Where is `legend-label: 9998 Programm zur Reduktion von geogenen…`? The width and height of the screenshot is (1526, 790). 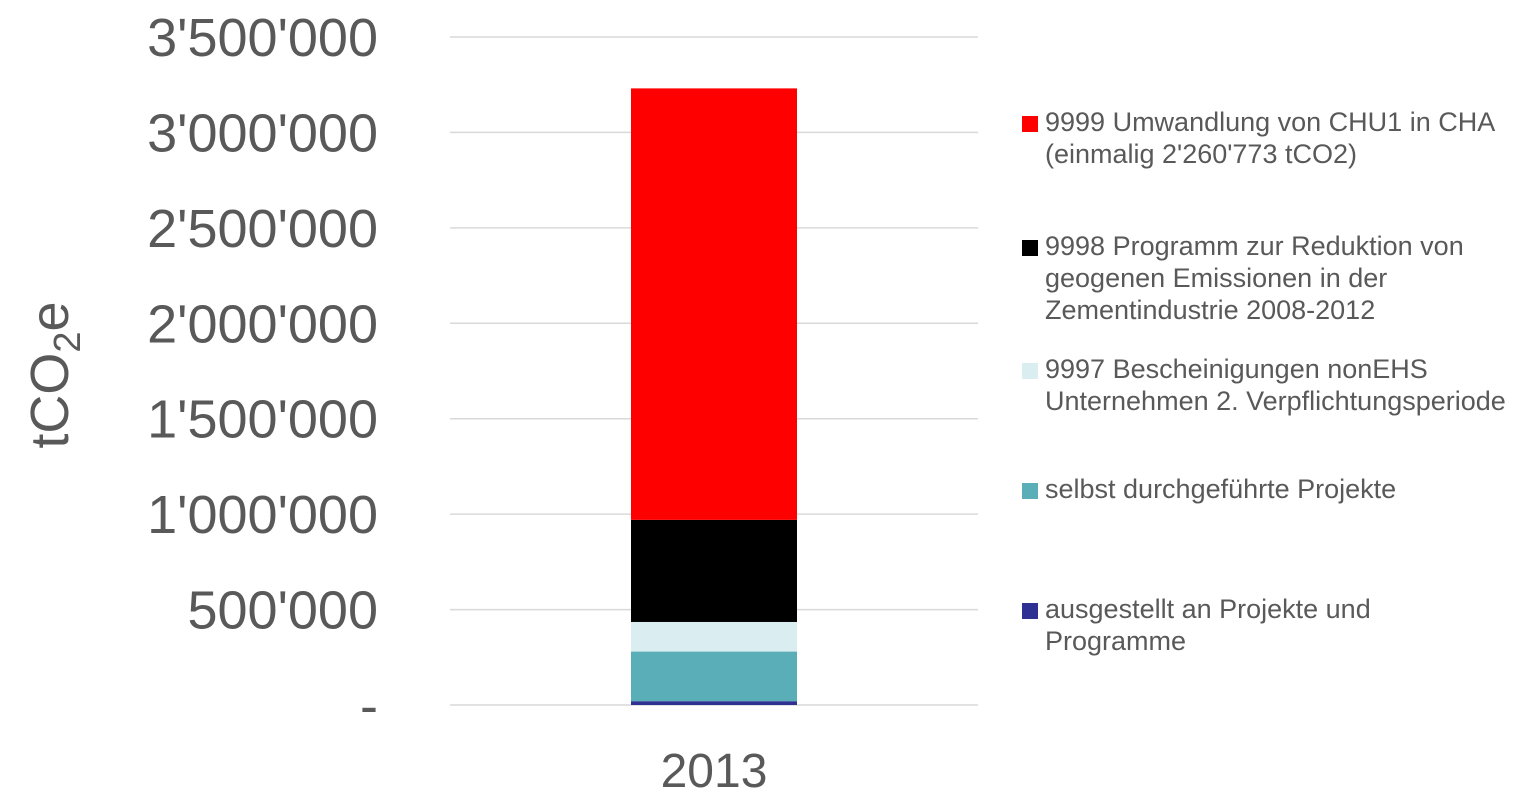
legend-label: 9998 Programm zur Reduktion von geogenen… is located at coordinates (1254, 278).